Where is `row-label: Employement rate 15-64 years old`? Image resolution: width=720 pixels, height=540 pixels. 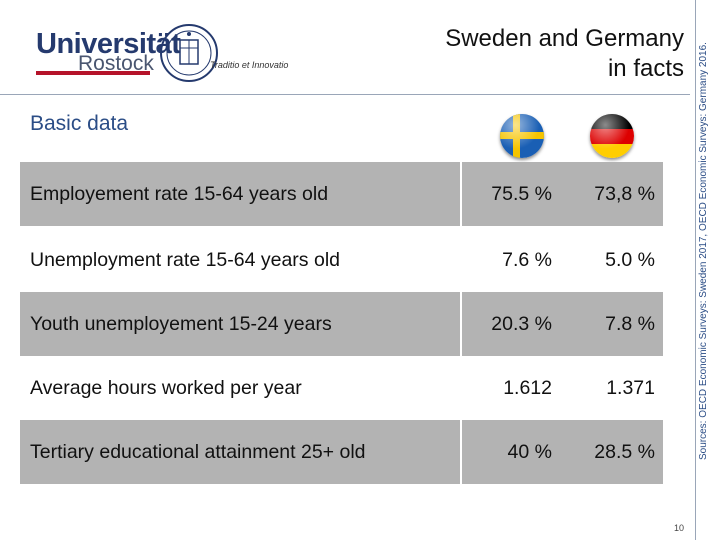 row-label: Employement rate 15-64 years old is located at coordinates (179, 193).